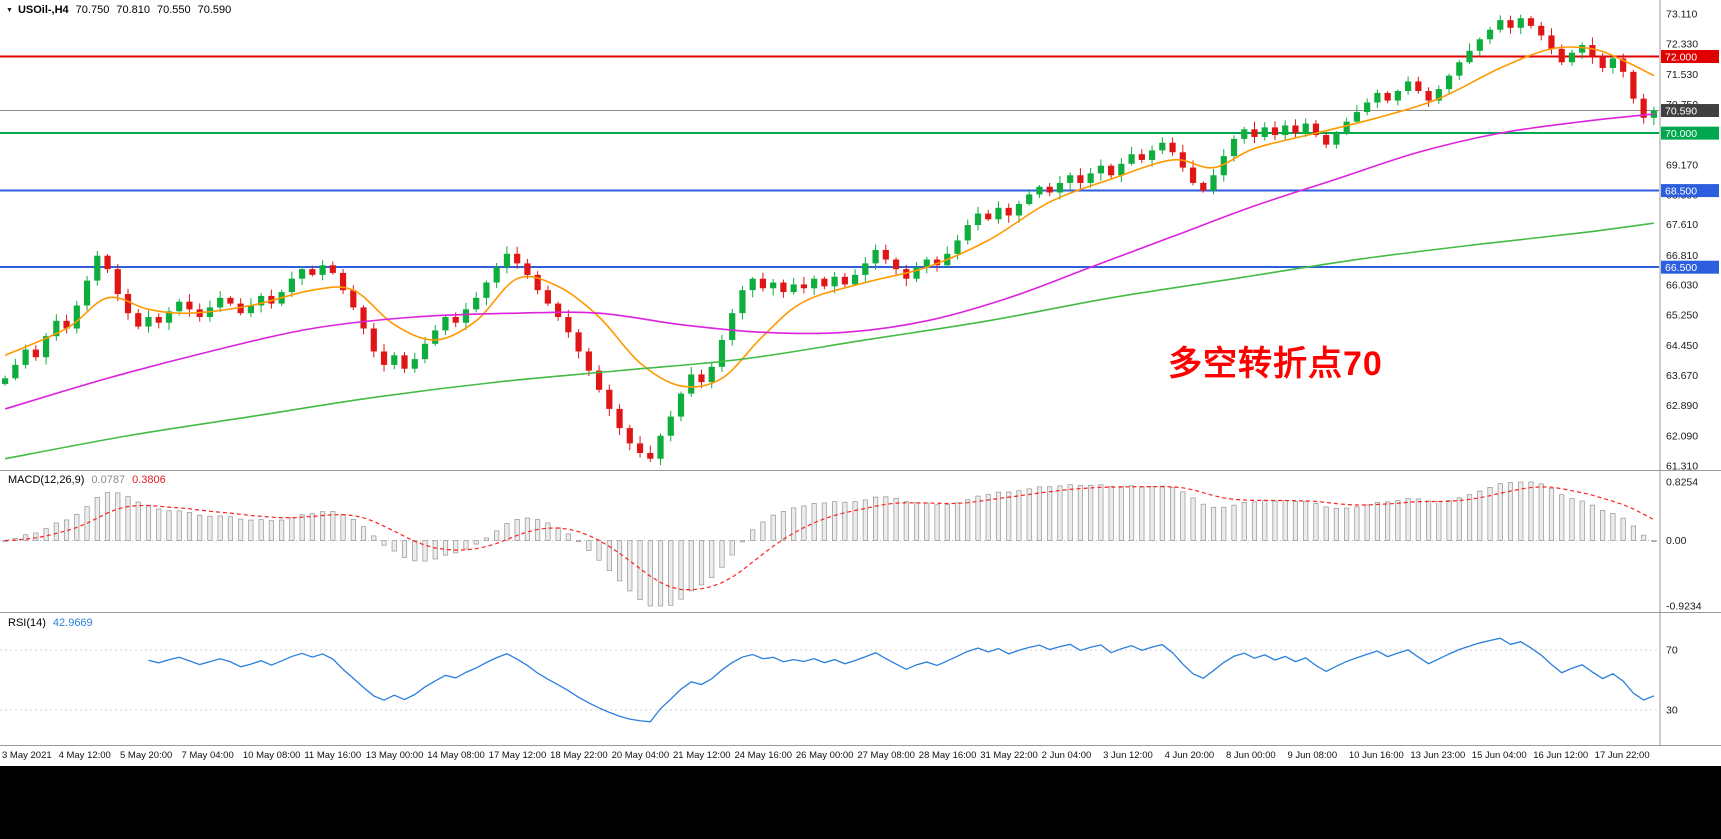  Describe the element at coordinates (50, 623) in the screenshot. I see `rsi-indicator-label: RSI(14) 42.9669` at that location.